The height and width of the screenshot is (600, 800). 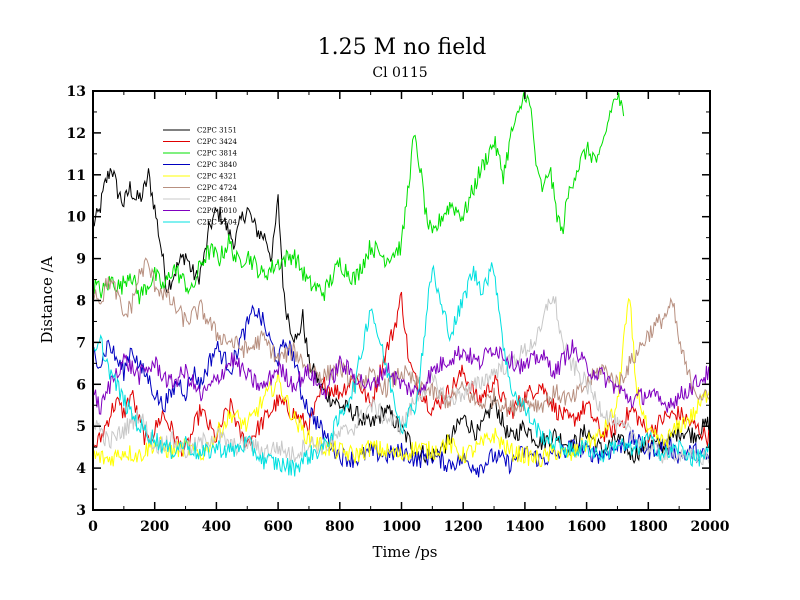 I want to click on legend-label: C2PC 3424, so click(x=217, y=142).